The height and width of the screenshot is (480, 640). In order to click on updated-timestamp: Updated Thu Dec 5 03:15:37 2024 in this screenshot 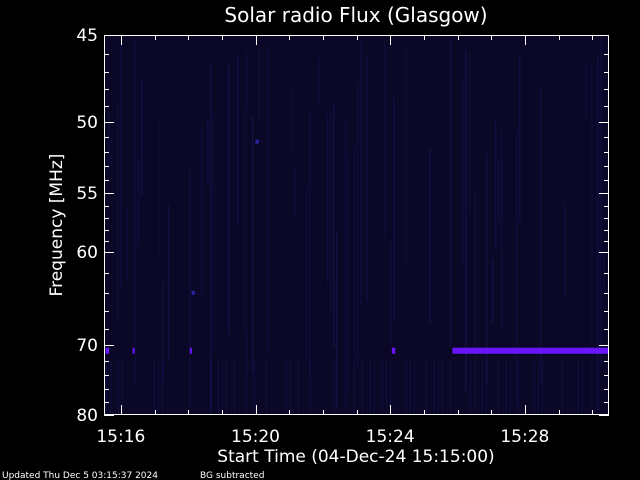, I will do `click(80, 475)`.